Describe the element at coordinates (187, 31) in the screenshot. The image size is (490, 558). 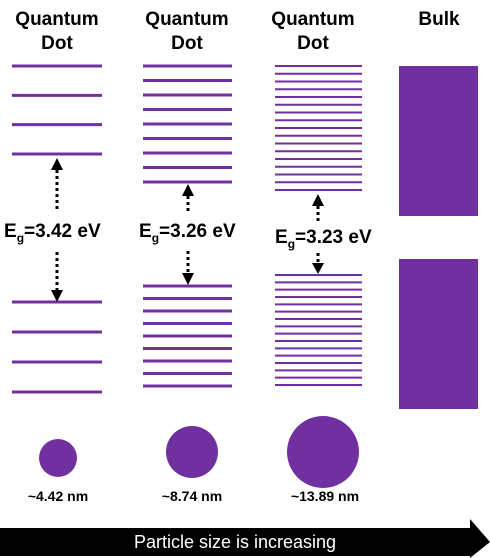
I see `qd2-title: Quantum Dot` at that location.